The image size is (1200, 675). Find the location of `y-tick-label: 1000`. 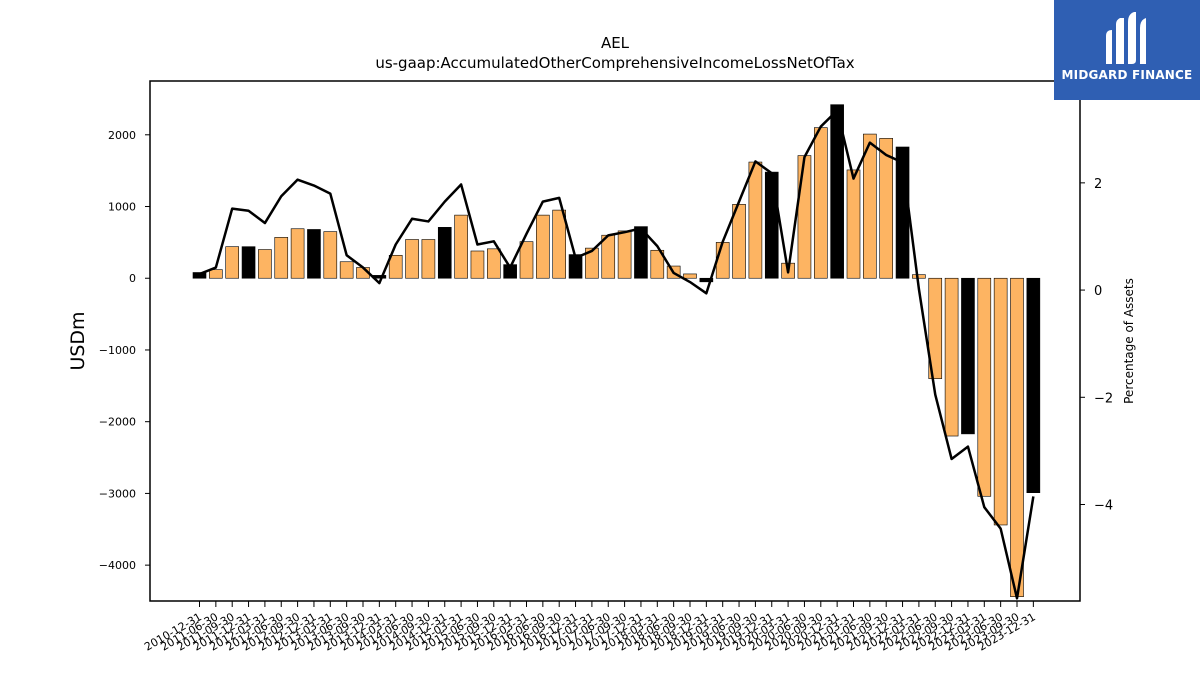

y-tick-label: 1000 is located at coordinates (122, 207).